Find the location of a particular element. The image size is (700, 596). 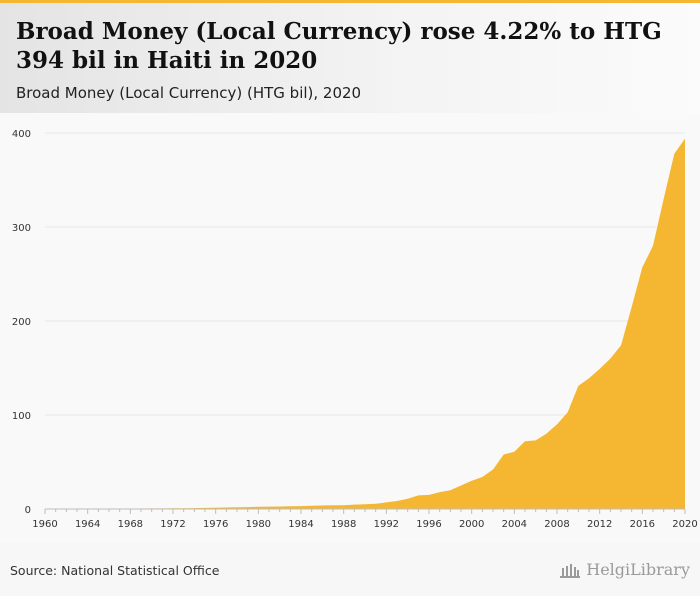

x-tick-label: 2008 is located at coordinates (556, 524).